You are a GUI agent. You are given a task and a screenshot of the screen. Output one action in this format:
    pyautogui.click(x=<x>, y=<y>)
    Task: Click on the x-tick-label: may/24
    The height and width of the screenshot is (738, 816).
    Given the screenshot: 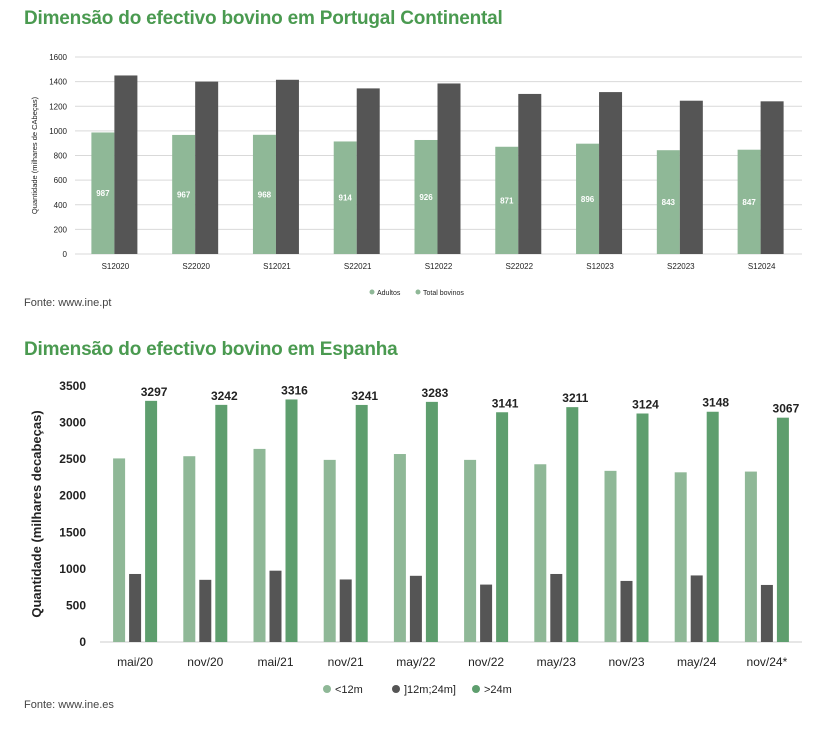 What is the action you would take?
    pyautogui.click(x=697, y=662)
    